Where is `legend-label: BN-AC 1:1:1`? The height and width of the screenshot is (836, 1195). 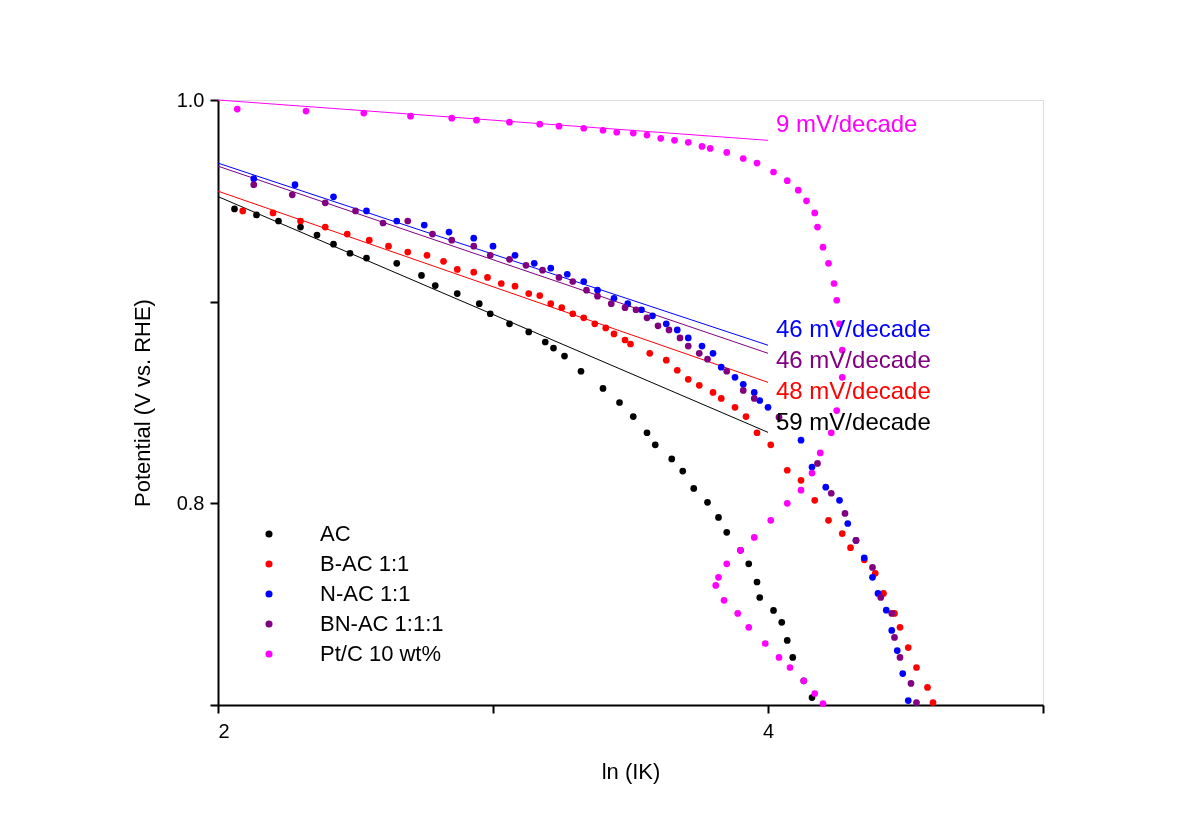
legend-label: BN-AC 1:1:1 is located at coordinates (382, 623).